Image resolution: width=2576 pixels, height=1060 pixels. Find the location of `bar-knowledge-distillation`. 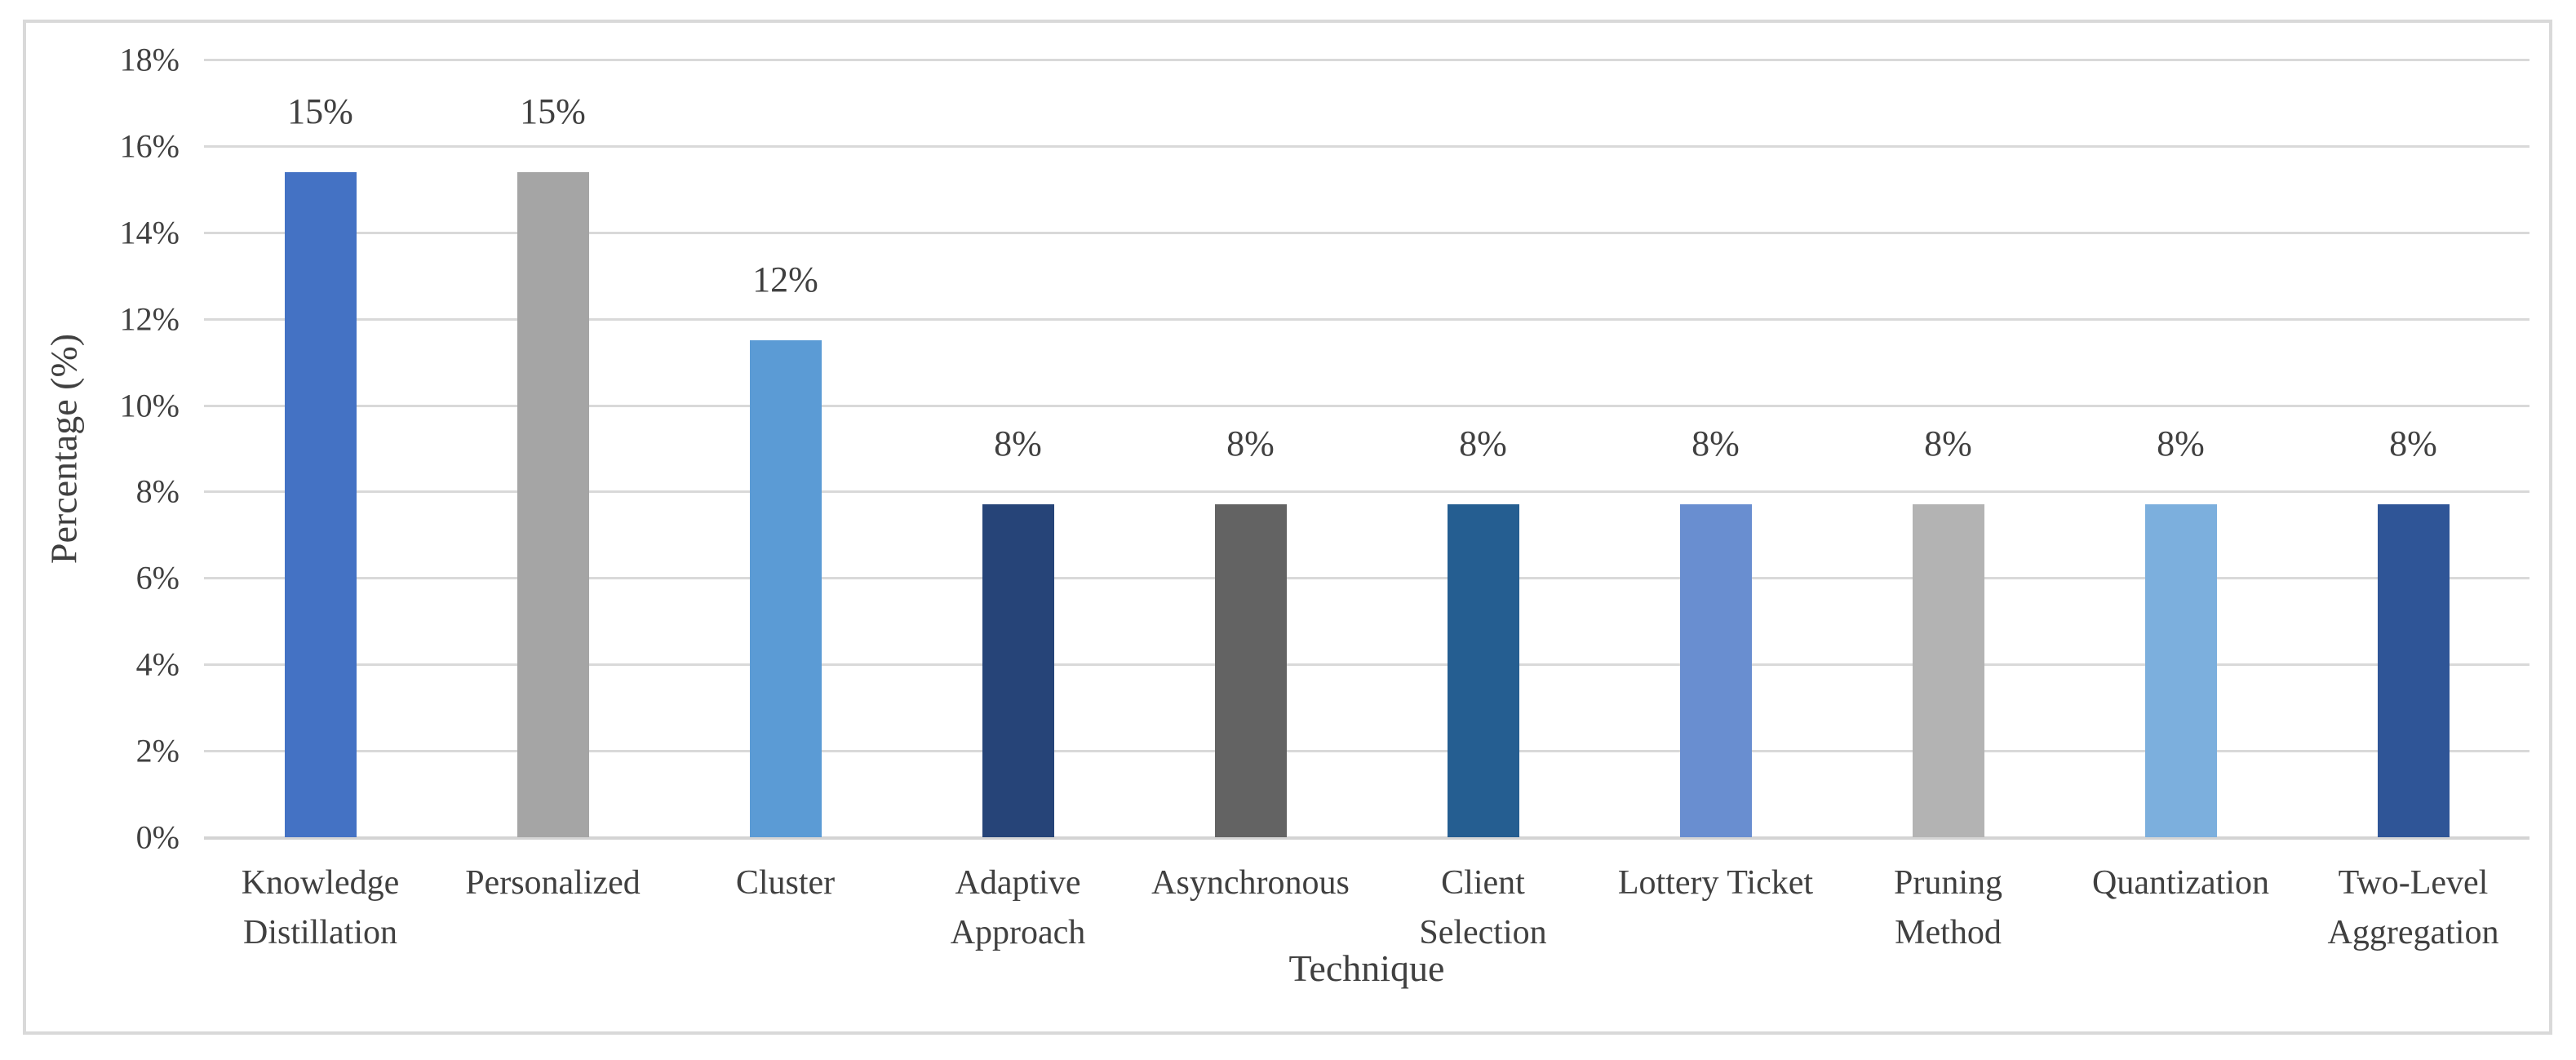

bar-knowledge-distillation is located at coordinates (320, 504).